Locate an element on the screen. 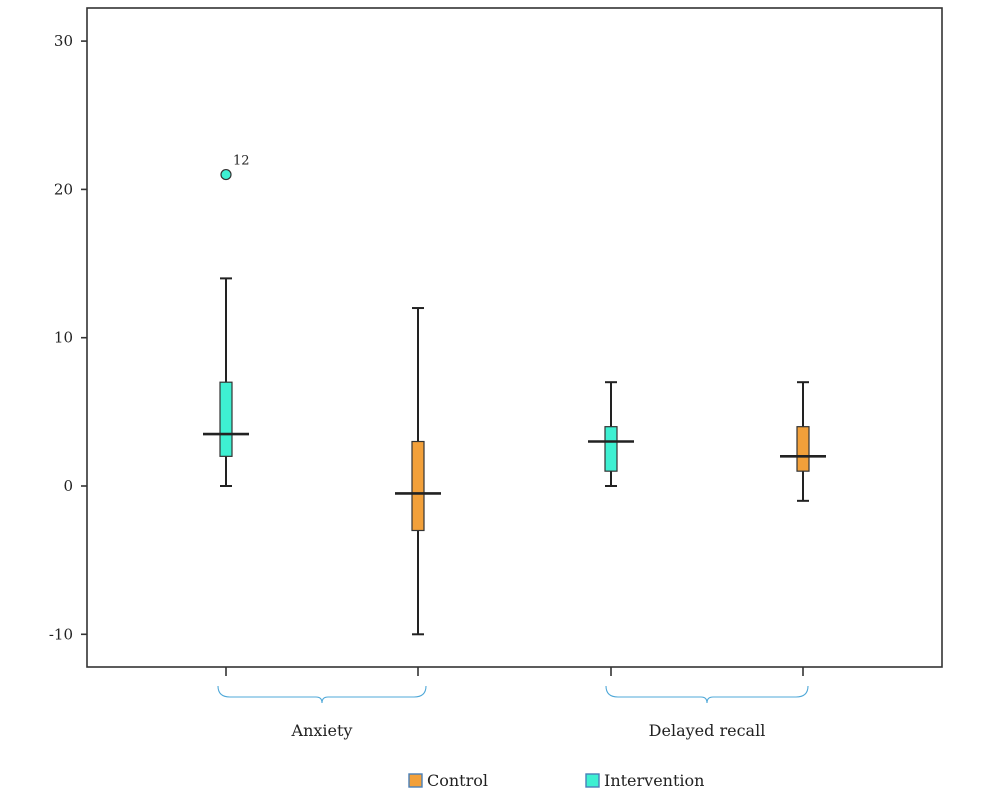 Image resolution: width=1000 pixels, height=800 pixels. box-delayed-recall-control is located at coordinates (803, 441).